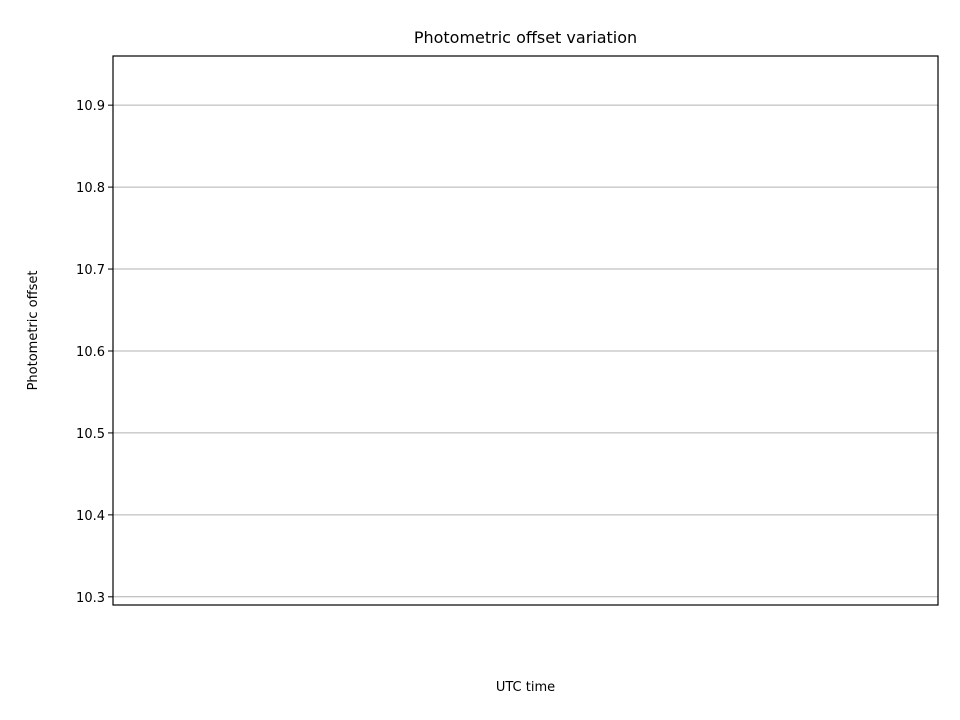 The width and height of the screenshot is (960, 720). What do you see at coordinates (90, 188) in the screenshot?
I see `y-tick-label: 10.8` at bounding box center [90, 188].